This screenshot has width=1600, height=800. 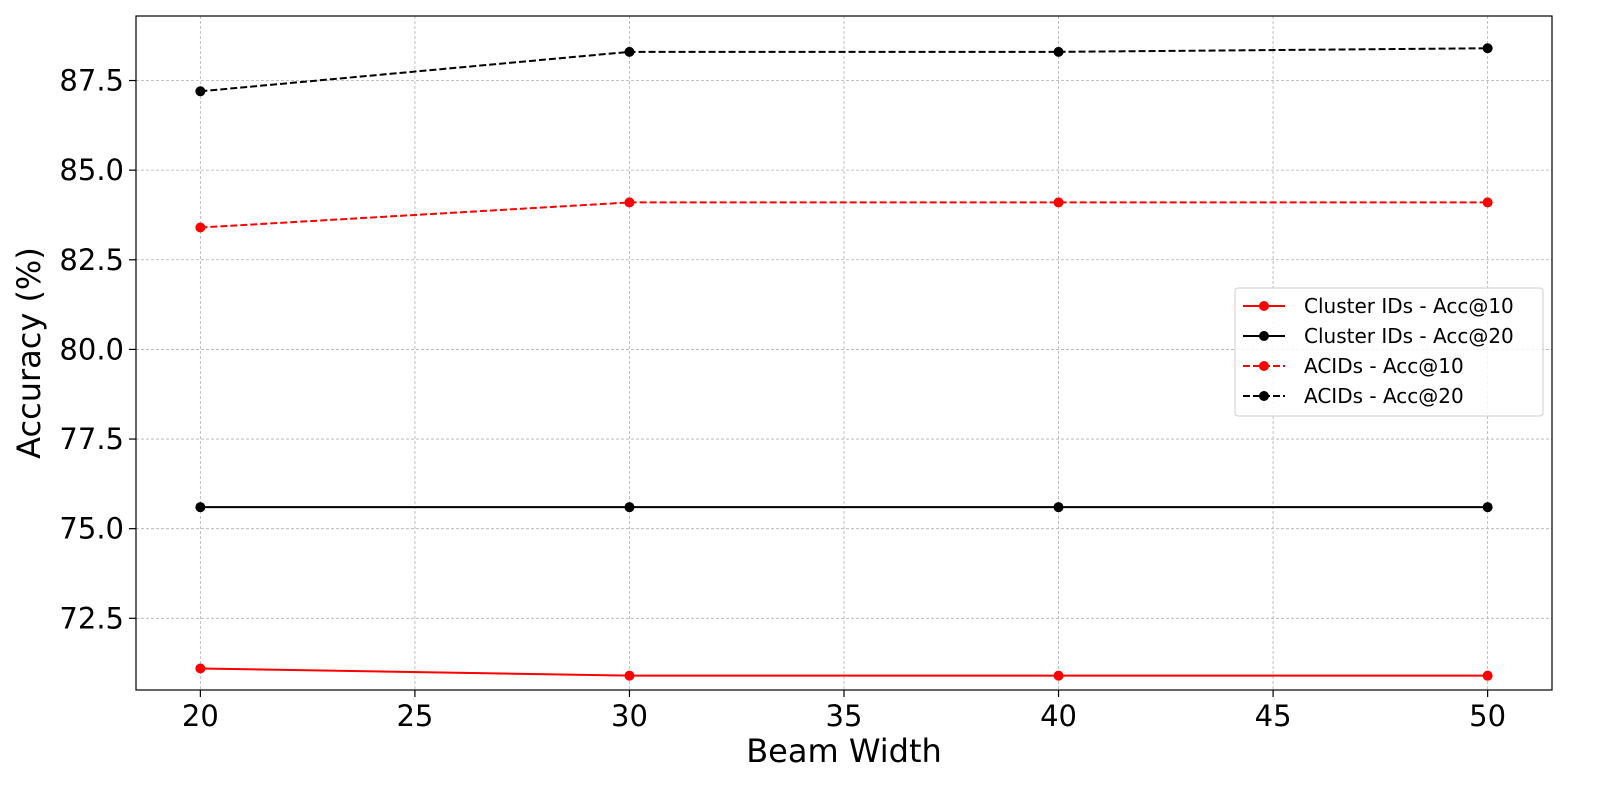 I want to click on legend-label: Cluster IDs - Acc@20, so click(x=1409, y=336).